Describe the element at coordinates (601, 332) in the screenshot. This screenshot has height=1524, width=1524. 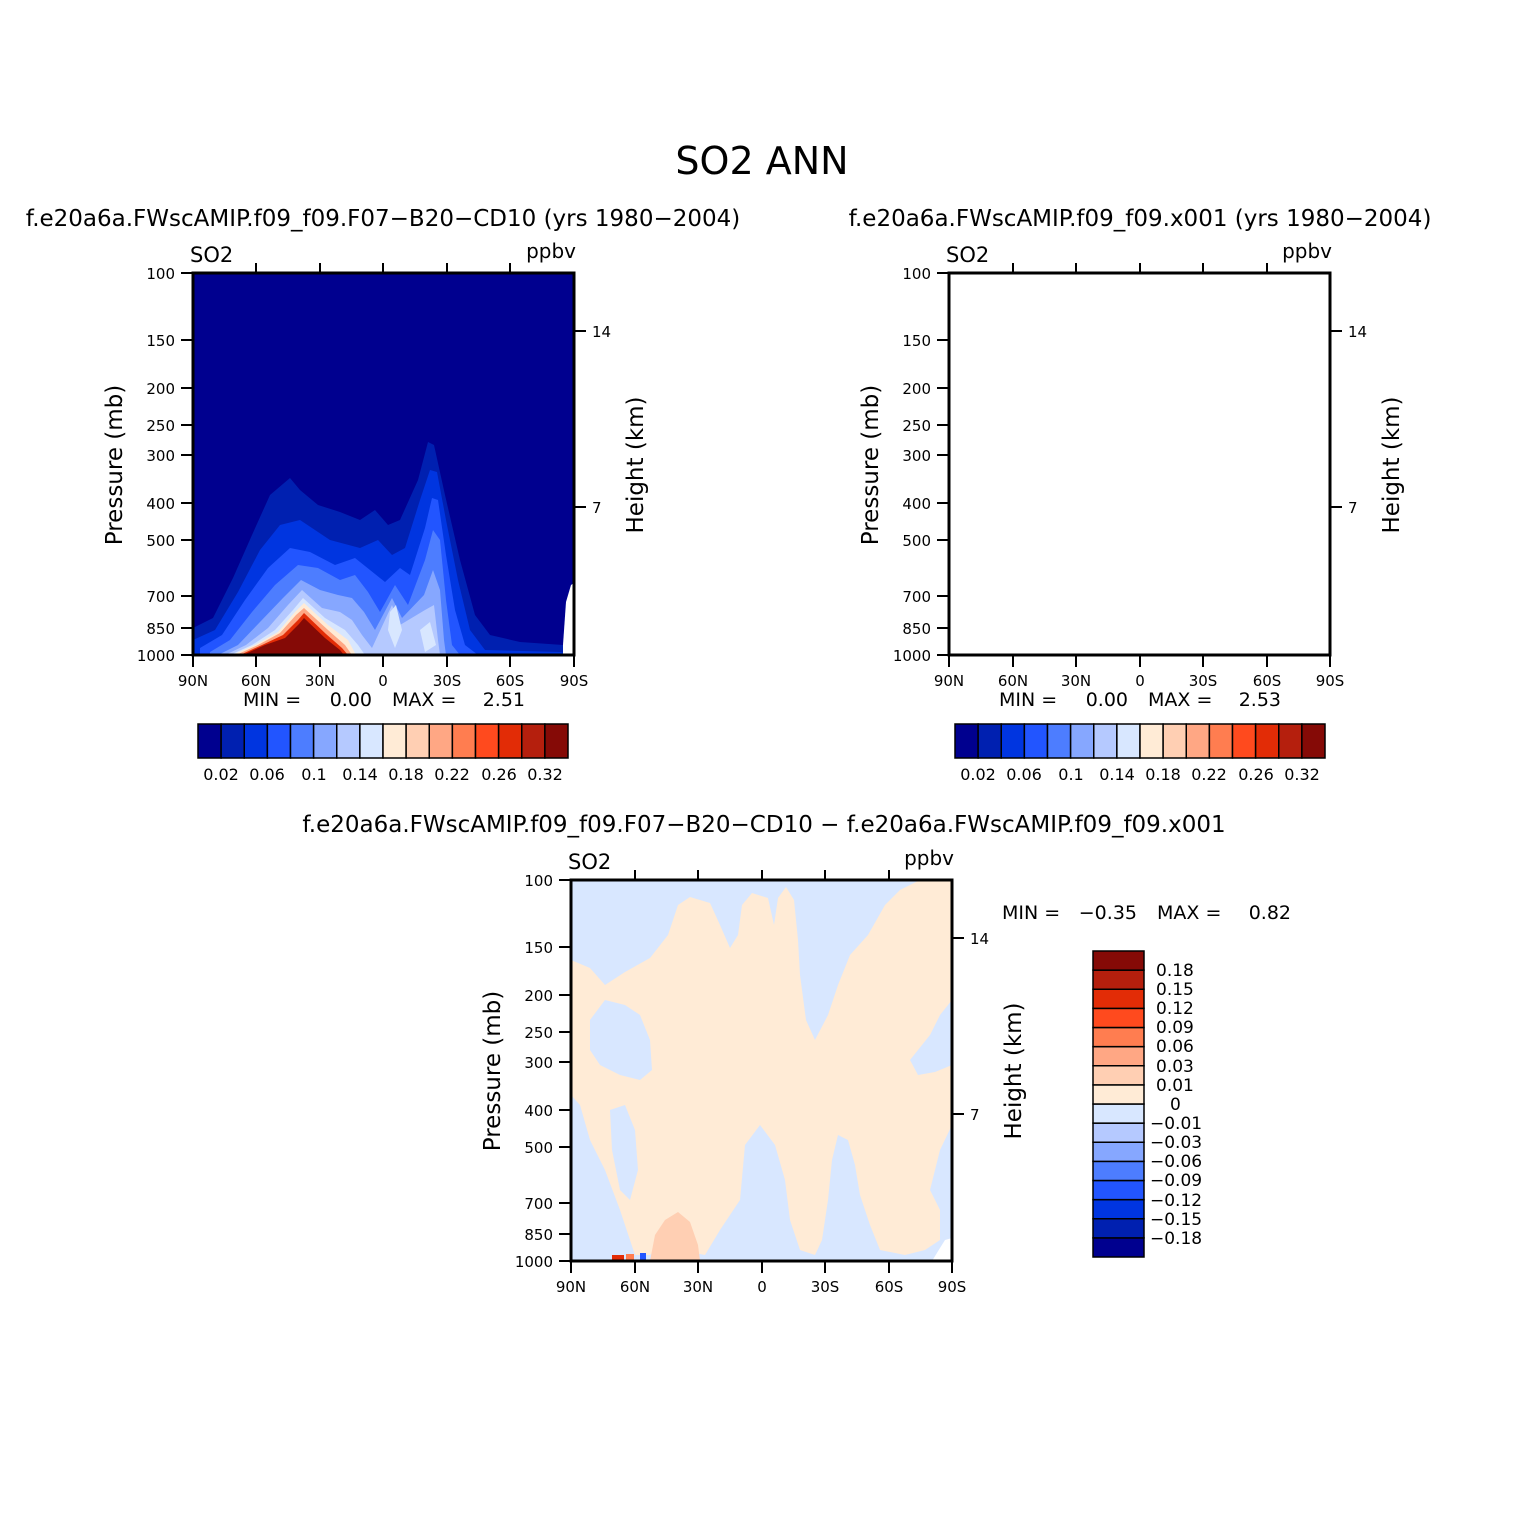
I see `y2-tick-label: 14` at that location.